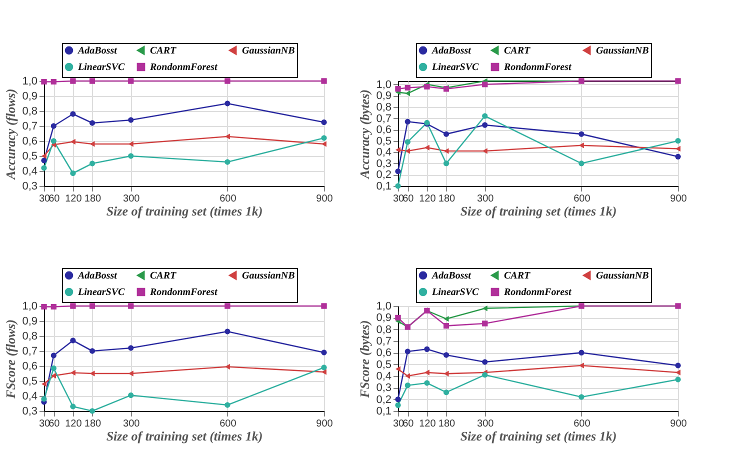 The image size is (753, 459). Describe the element at coordinates (623, 50) in the screenshot. I see `legend-label: GaussianNB` at that location.